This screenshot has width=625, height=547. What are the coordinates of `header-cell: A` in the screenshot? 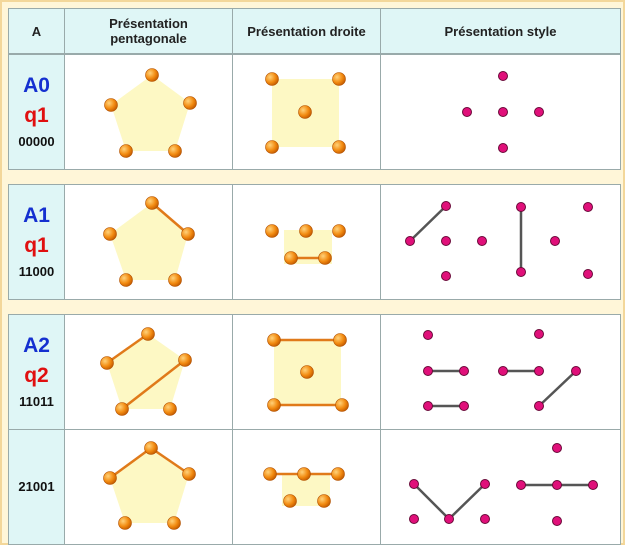 It's located at (36, 31).